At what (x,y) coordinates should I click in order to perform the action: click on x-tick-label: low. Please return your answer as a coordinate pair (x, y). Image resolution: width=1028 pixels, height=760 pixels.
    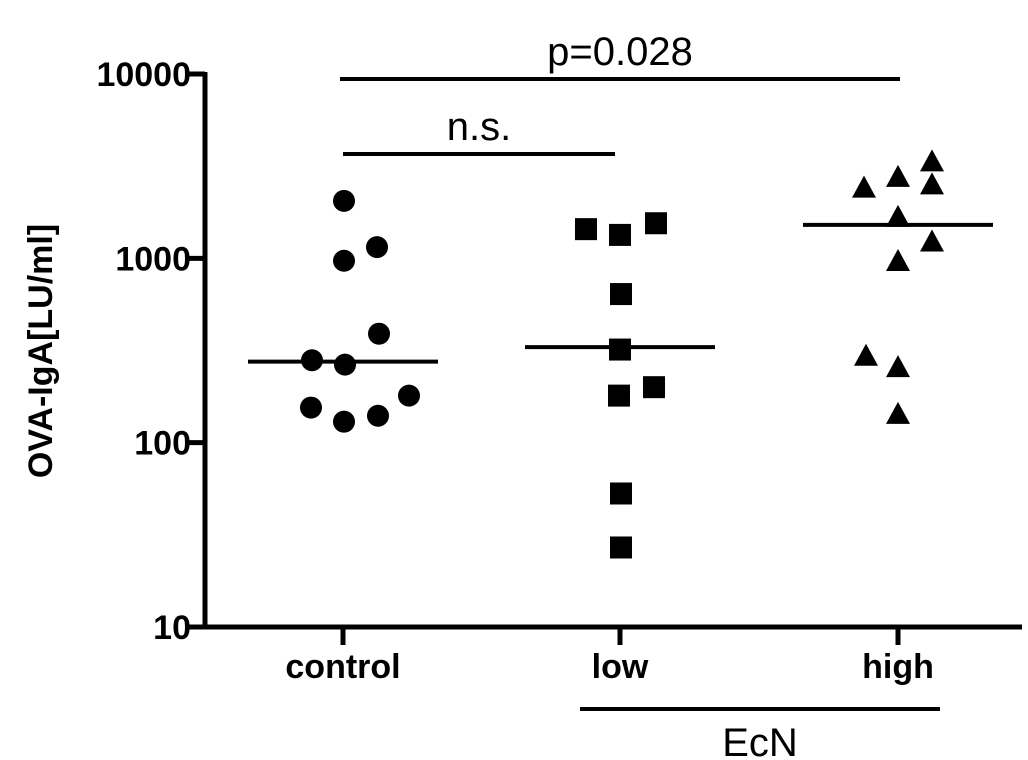
    Looking at the image, I should click on (620, 667).